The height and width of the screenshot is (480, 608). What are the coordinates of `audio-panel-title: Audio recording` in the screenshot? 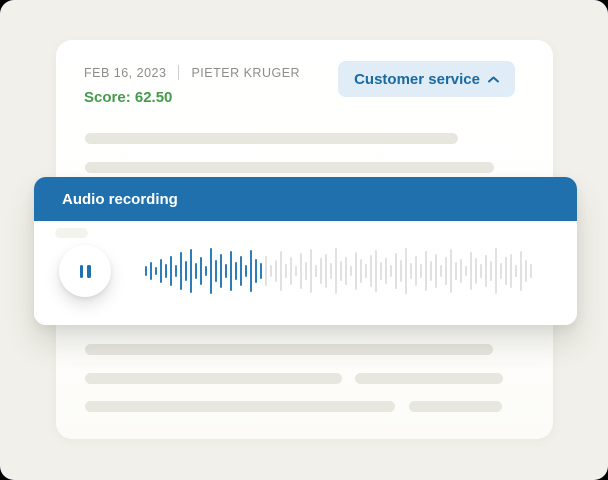 It's located at (120, 199).